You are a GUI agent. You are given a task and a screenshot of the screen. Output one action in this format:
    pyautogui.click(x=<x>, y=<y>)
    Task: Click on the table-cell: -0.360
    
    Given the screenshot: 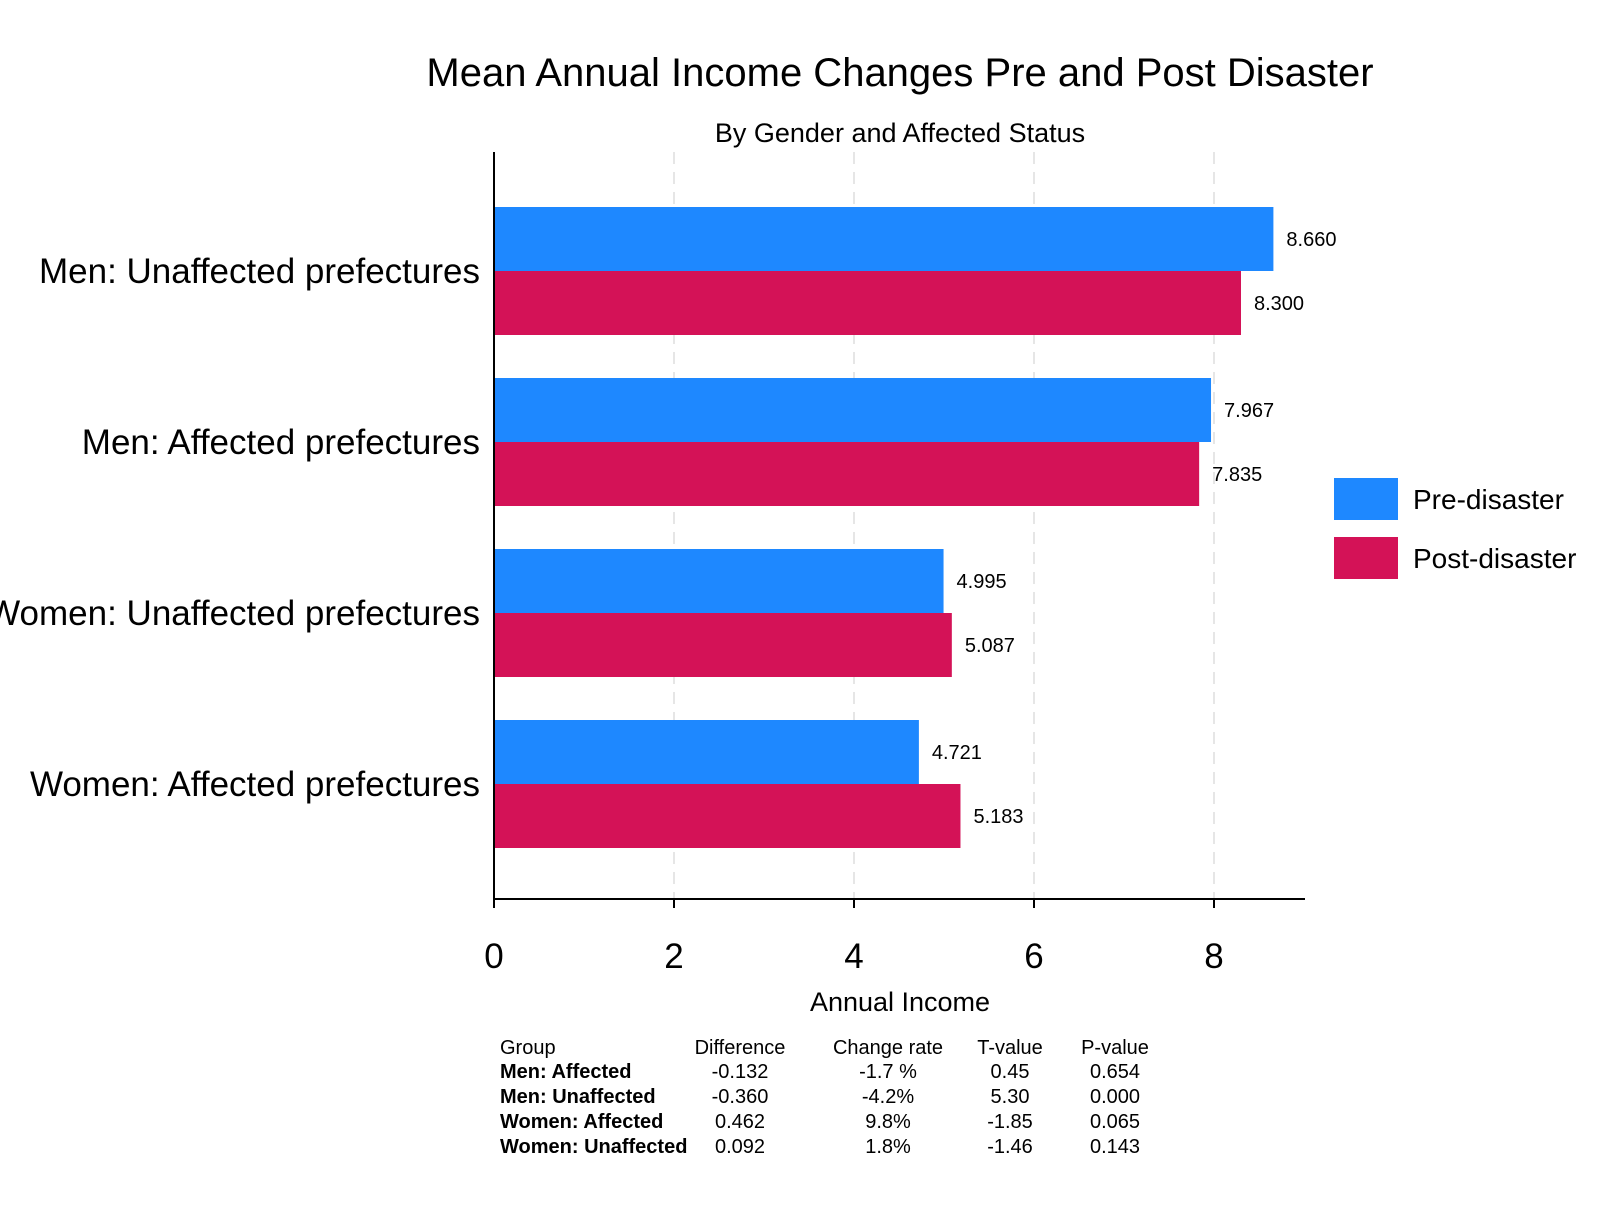 What is the action you would take?
    pyautogui.click(x=740, y=1097)
    